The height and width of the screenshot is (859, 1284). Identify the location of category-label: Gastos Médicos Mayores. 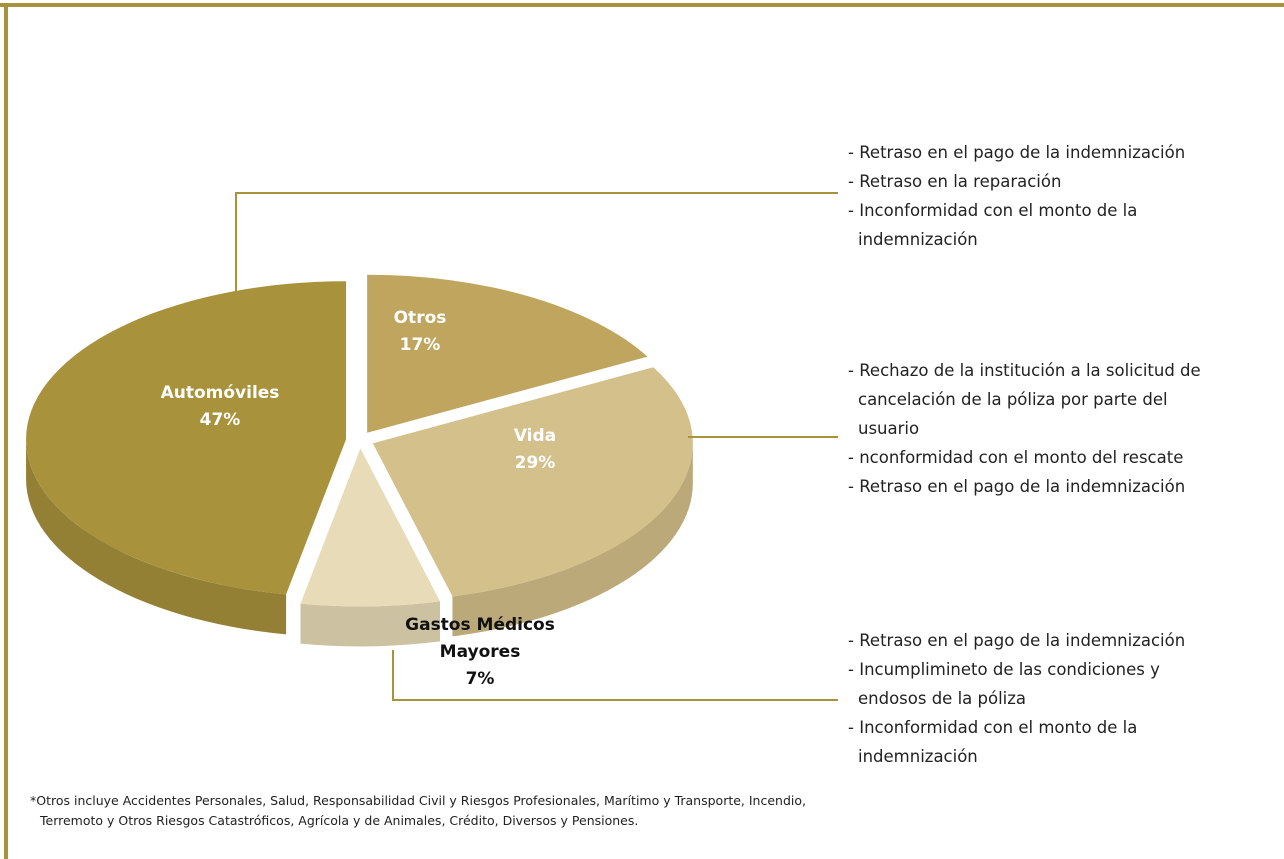
(480, 638).